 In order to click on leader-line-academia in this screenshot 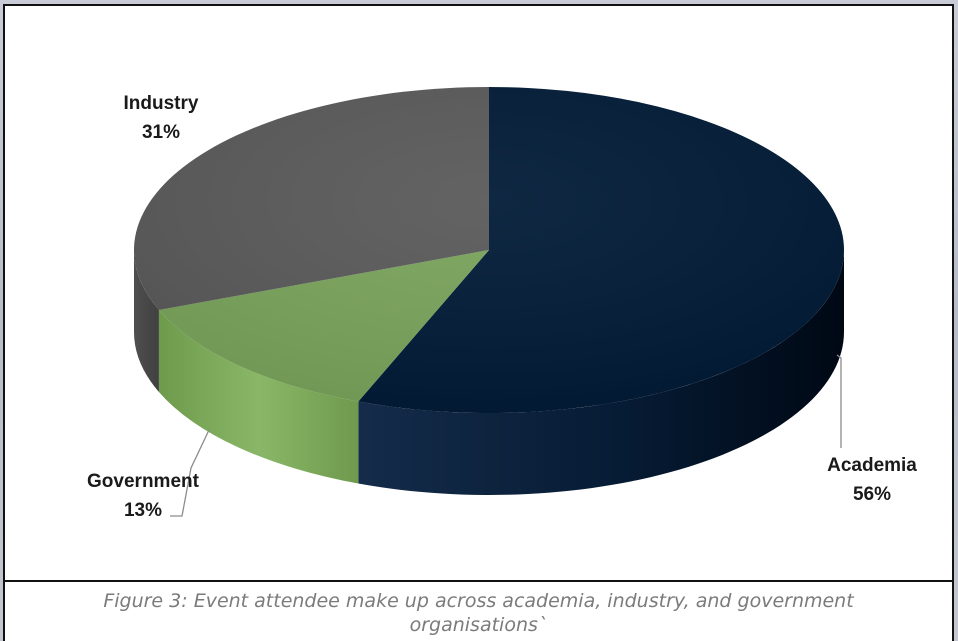, I will do `click(839, 401)`.